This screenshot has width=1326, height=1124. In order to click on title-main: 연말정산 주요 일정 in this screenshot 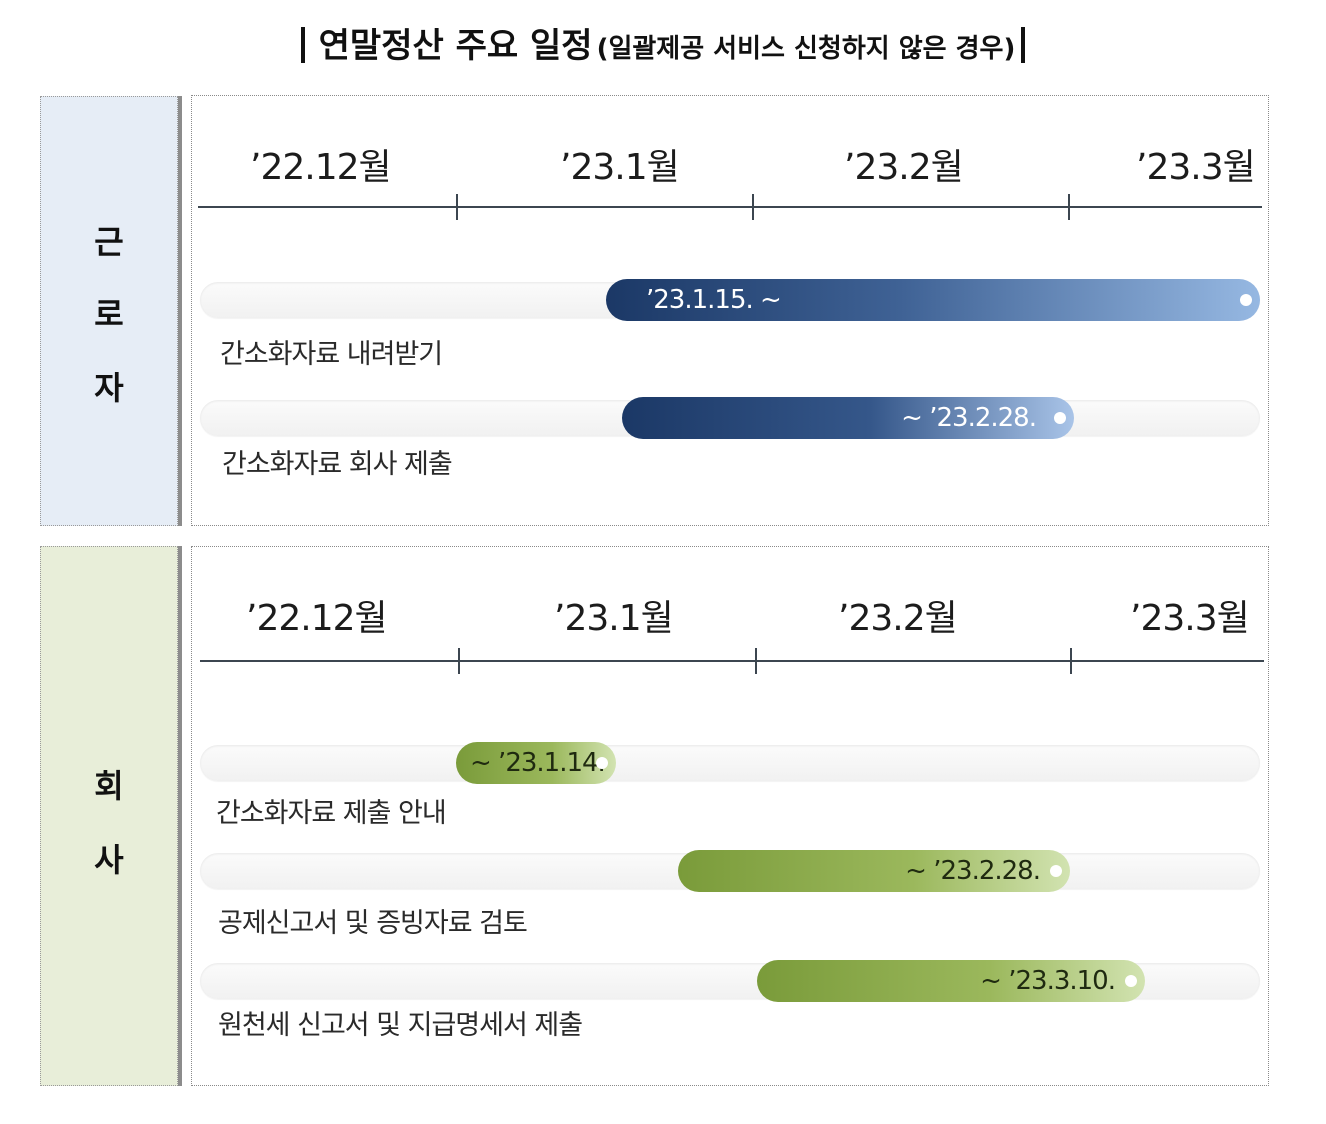, I will do `click(455, 46)`.